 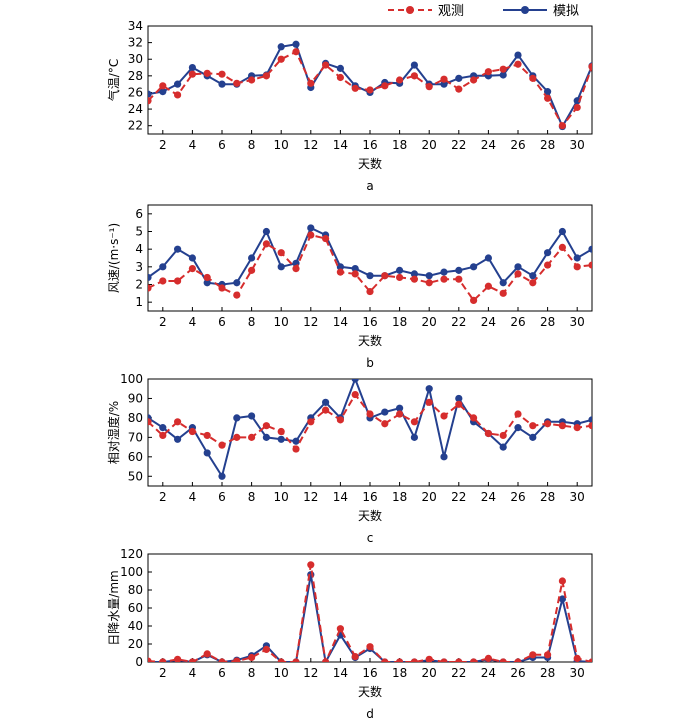 What do you see at coordinates (410, 10) in the screenshot?
I see `legend-observed-marker` at bounding box center [410, 10].